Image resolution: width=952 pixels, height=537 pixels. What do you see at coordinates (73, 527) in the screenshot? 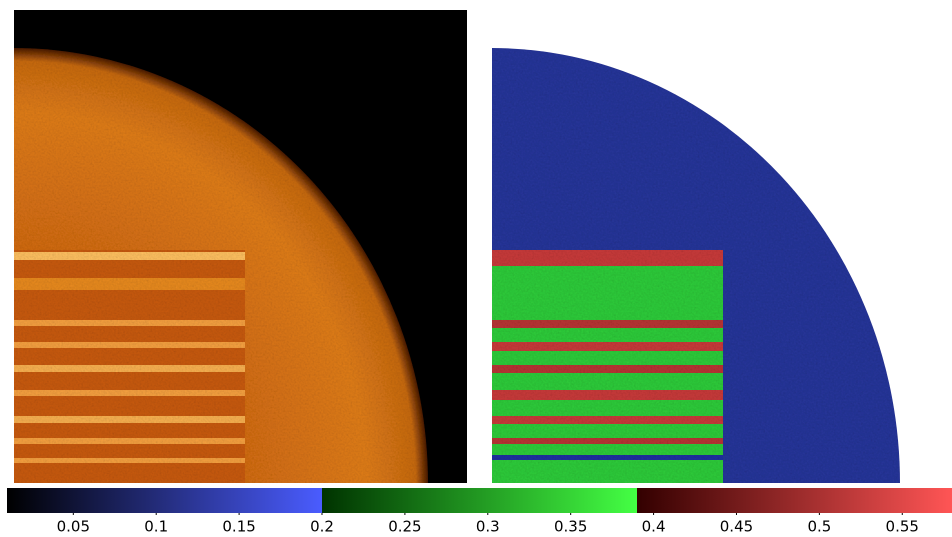
I see `colorbar-tick-label: 0.05` at bounding box center [73, 527].